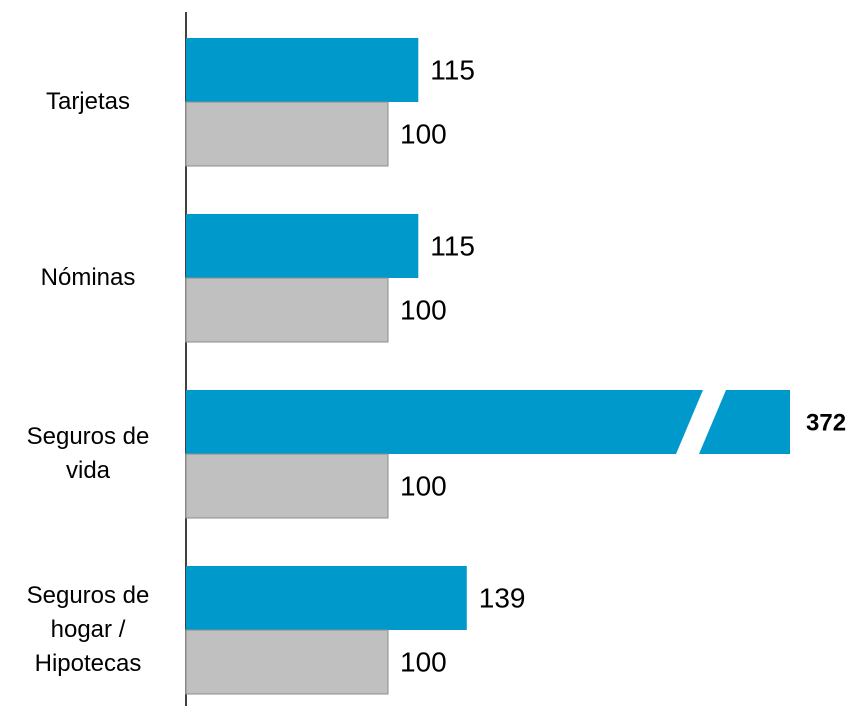  I want to click on value-label: 372, so click(826, 422).